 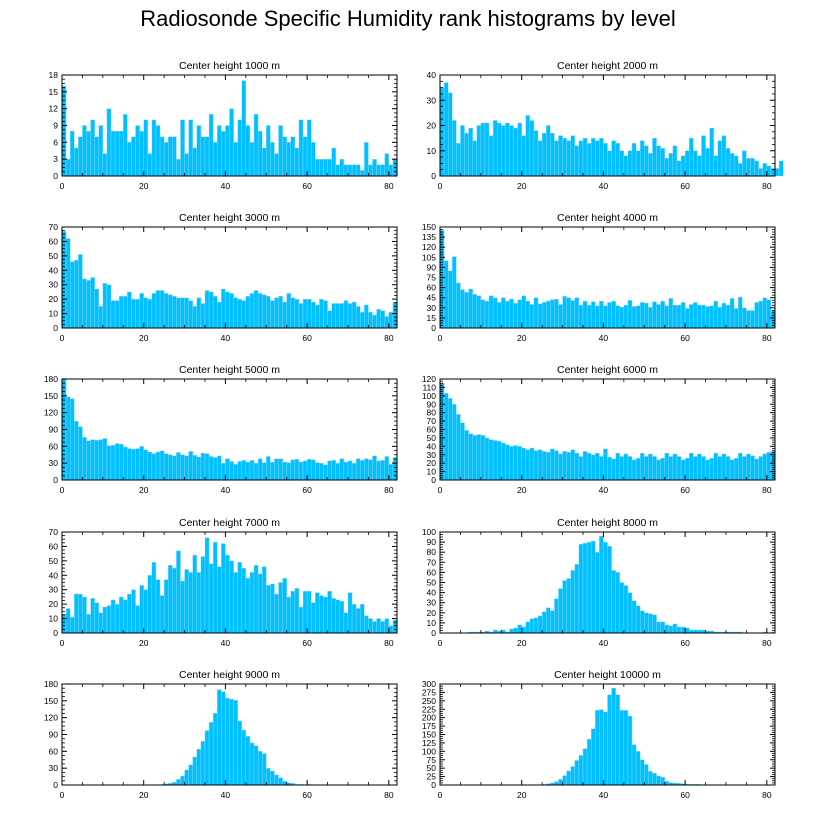 I want to click on y-tick-label: 135, so click(x=429, y=237).